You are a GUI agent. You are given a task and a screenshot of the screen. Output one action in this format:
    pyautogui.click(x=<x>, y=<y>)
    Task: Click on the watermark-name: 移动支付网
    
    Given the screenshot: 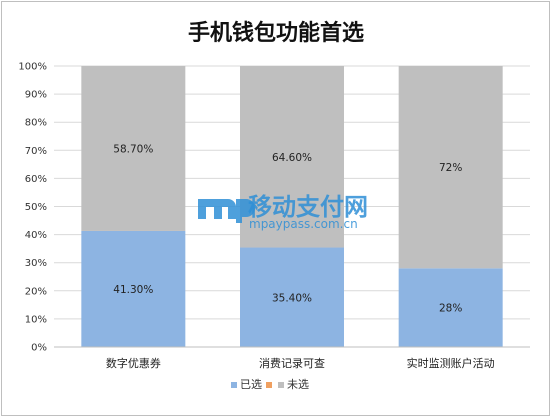 What is the action you would take?
    pyautogui.click(x=308, y=207)
    